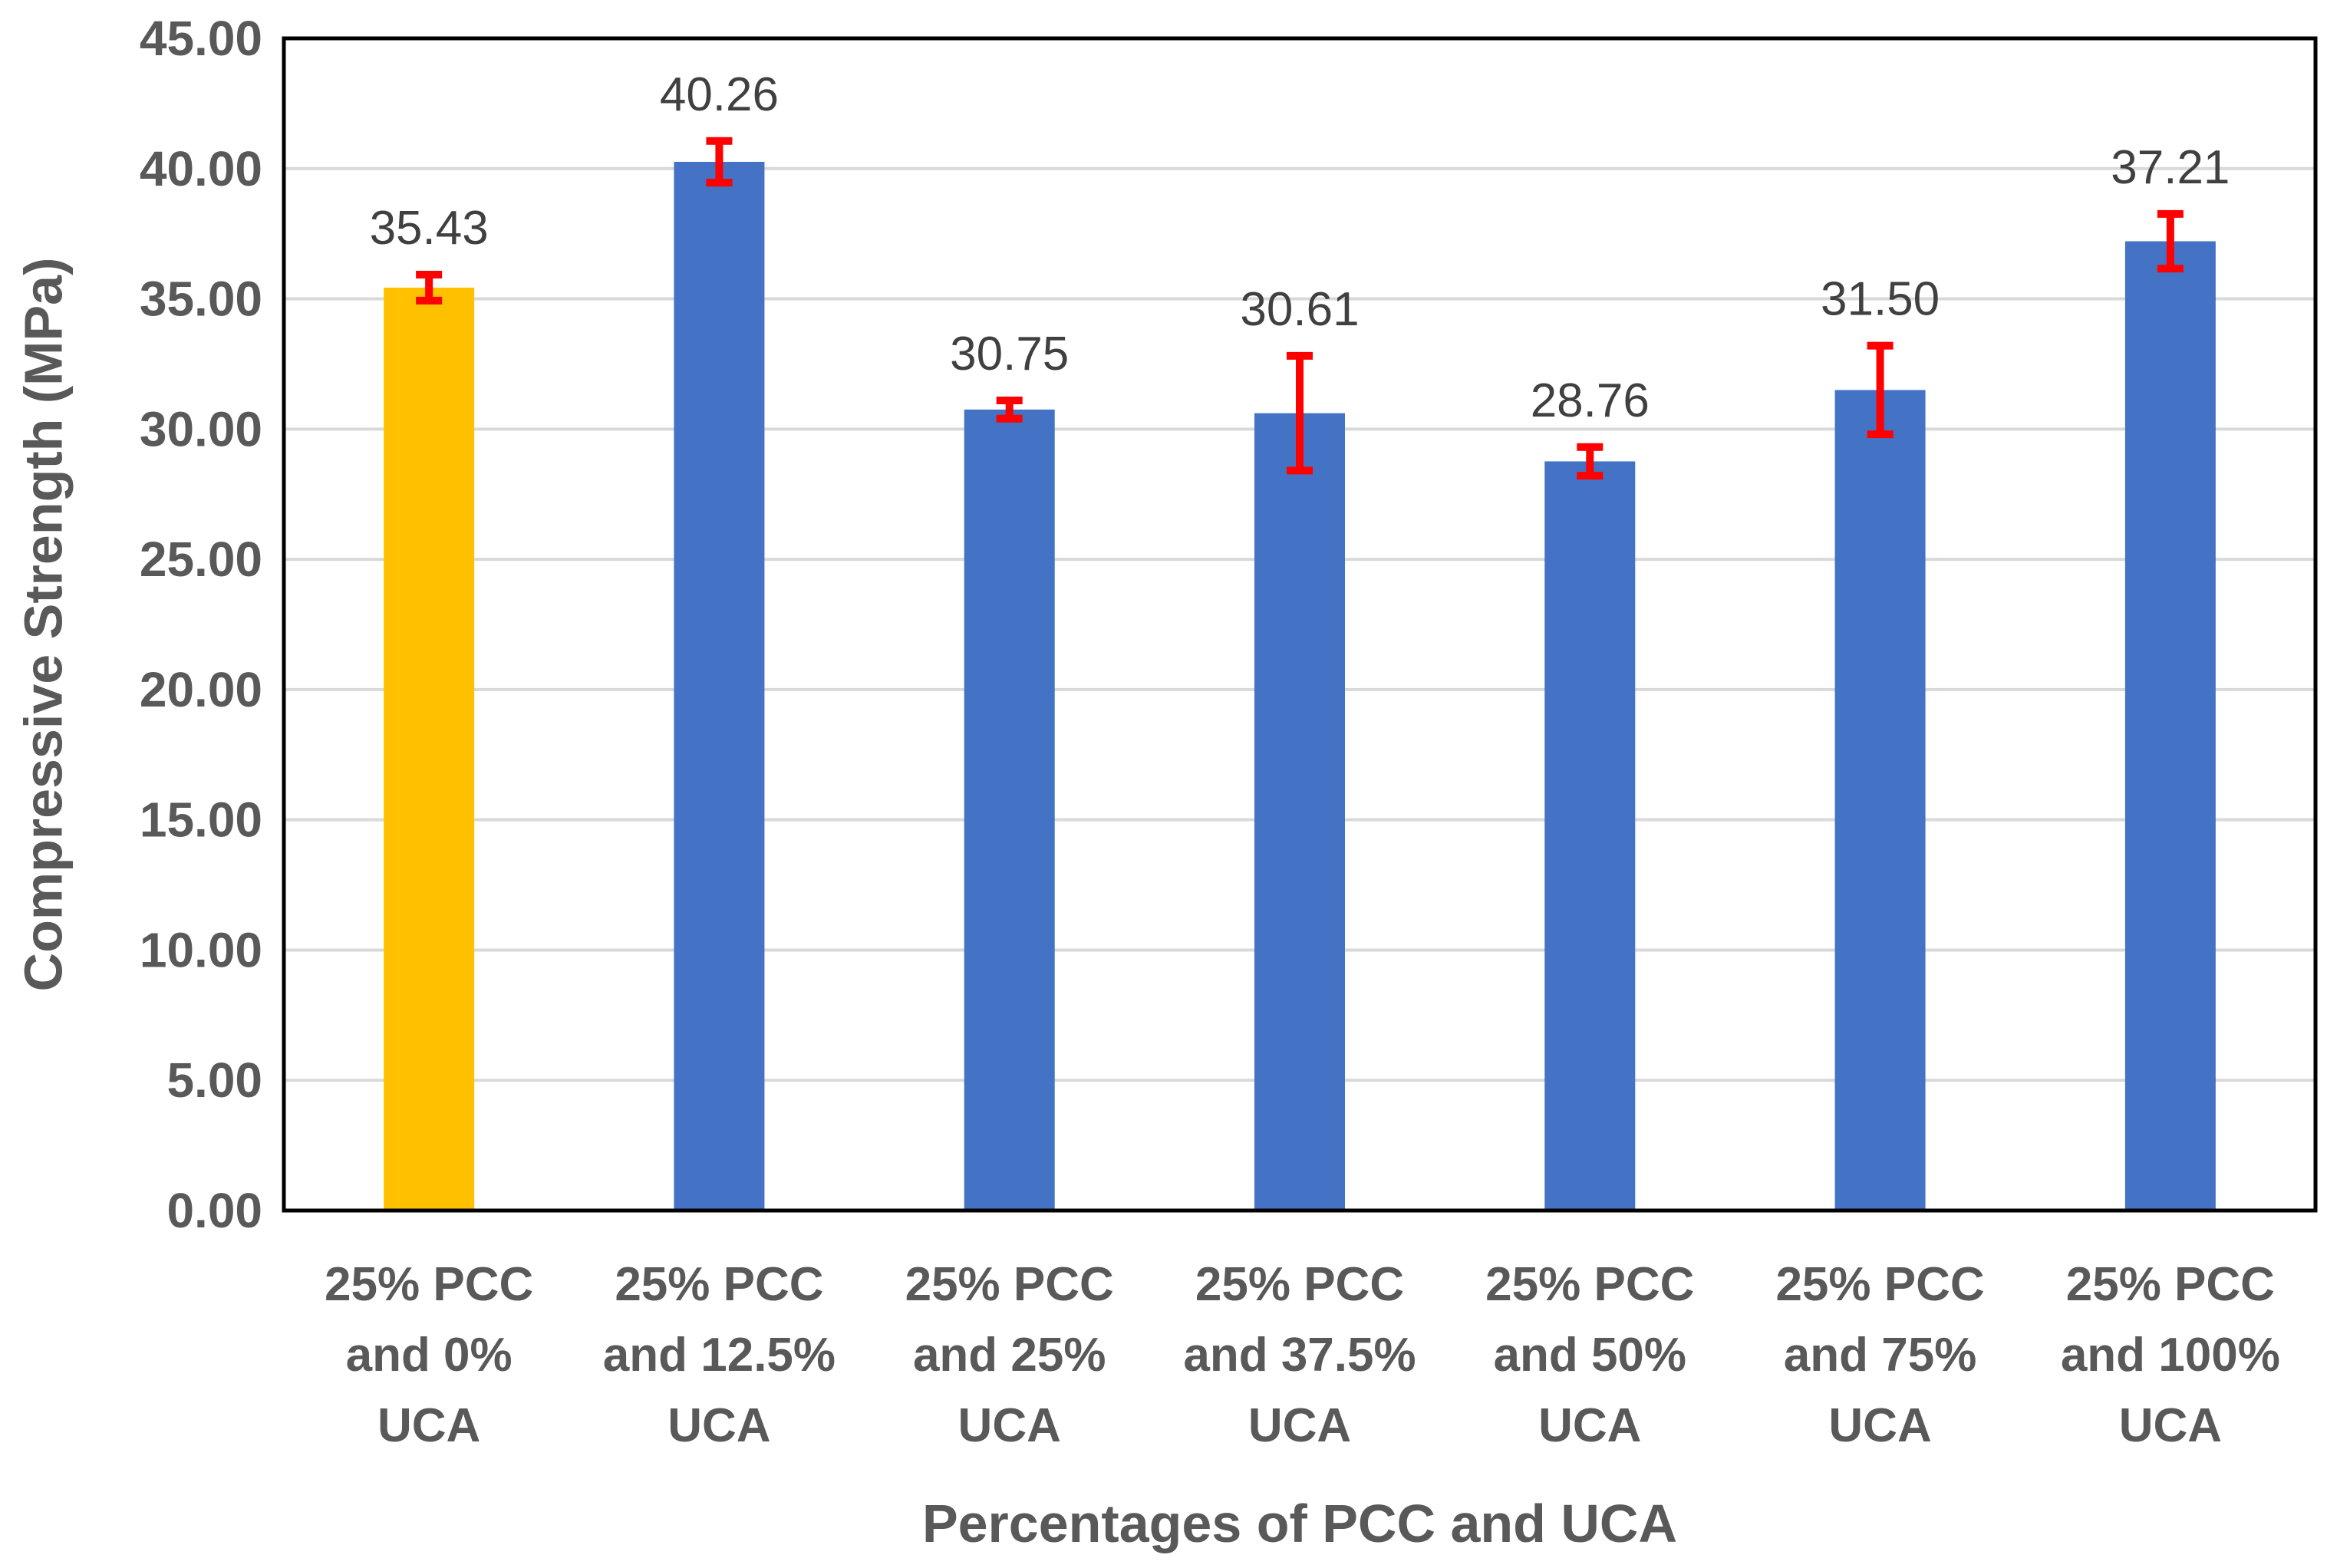 The width and height of the screenshot is (2327, 1568). Describe the element at coordinates (201, 168) in the screenshot. I see `y-tick-label: 40.00` at that location.